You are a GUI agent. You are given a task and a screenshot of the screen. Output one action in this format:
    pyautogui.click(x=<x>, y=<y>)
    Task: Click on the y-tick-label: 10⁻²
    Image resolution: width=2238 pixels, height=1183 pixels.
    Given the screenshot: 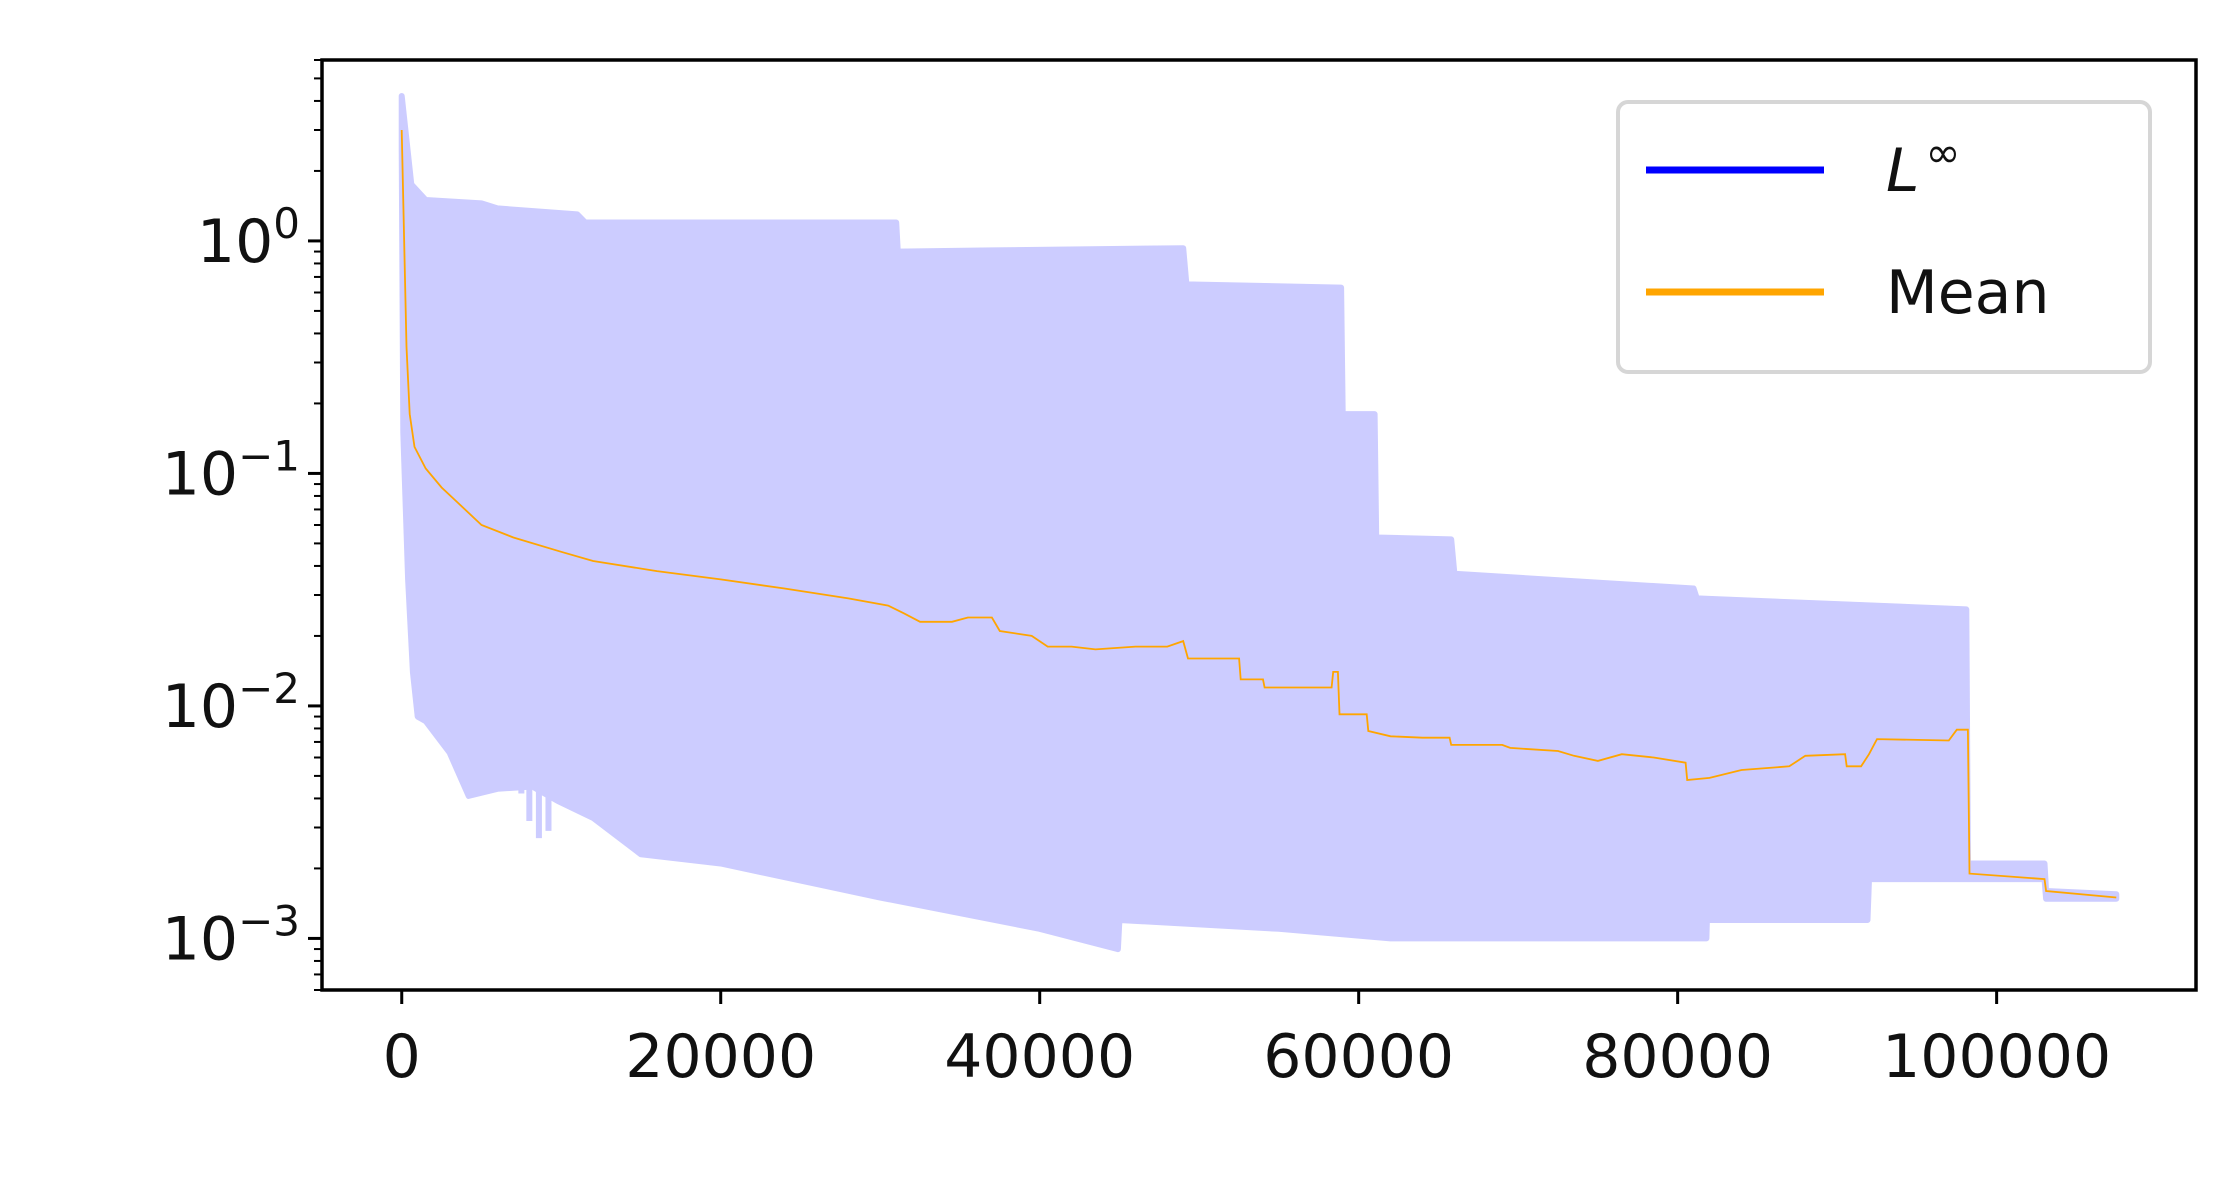 What is the action you would take?
    pyautogui.click(x=231, y=703)
    